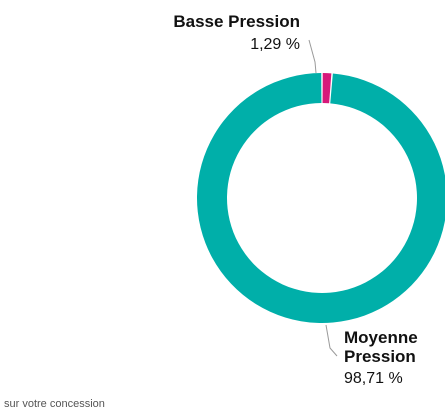 This screenshot has height=414, width=445. Describe the element at coordinates (331, 340) in the screenshot. I see `leader-line-moyenne-pression` at that location.